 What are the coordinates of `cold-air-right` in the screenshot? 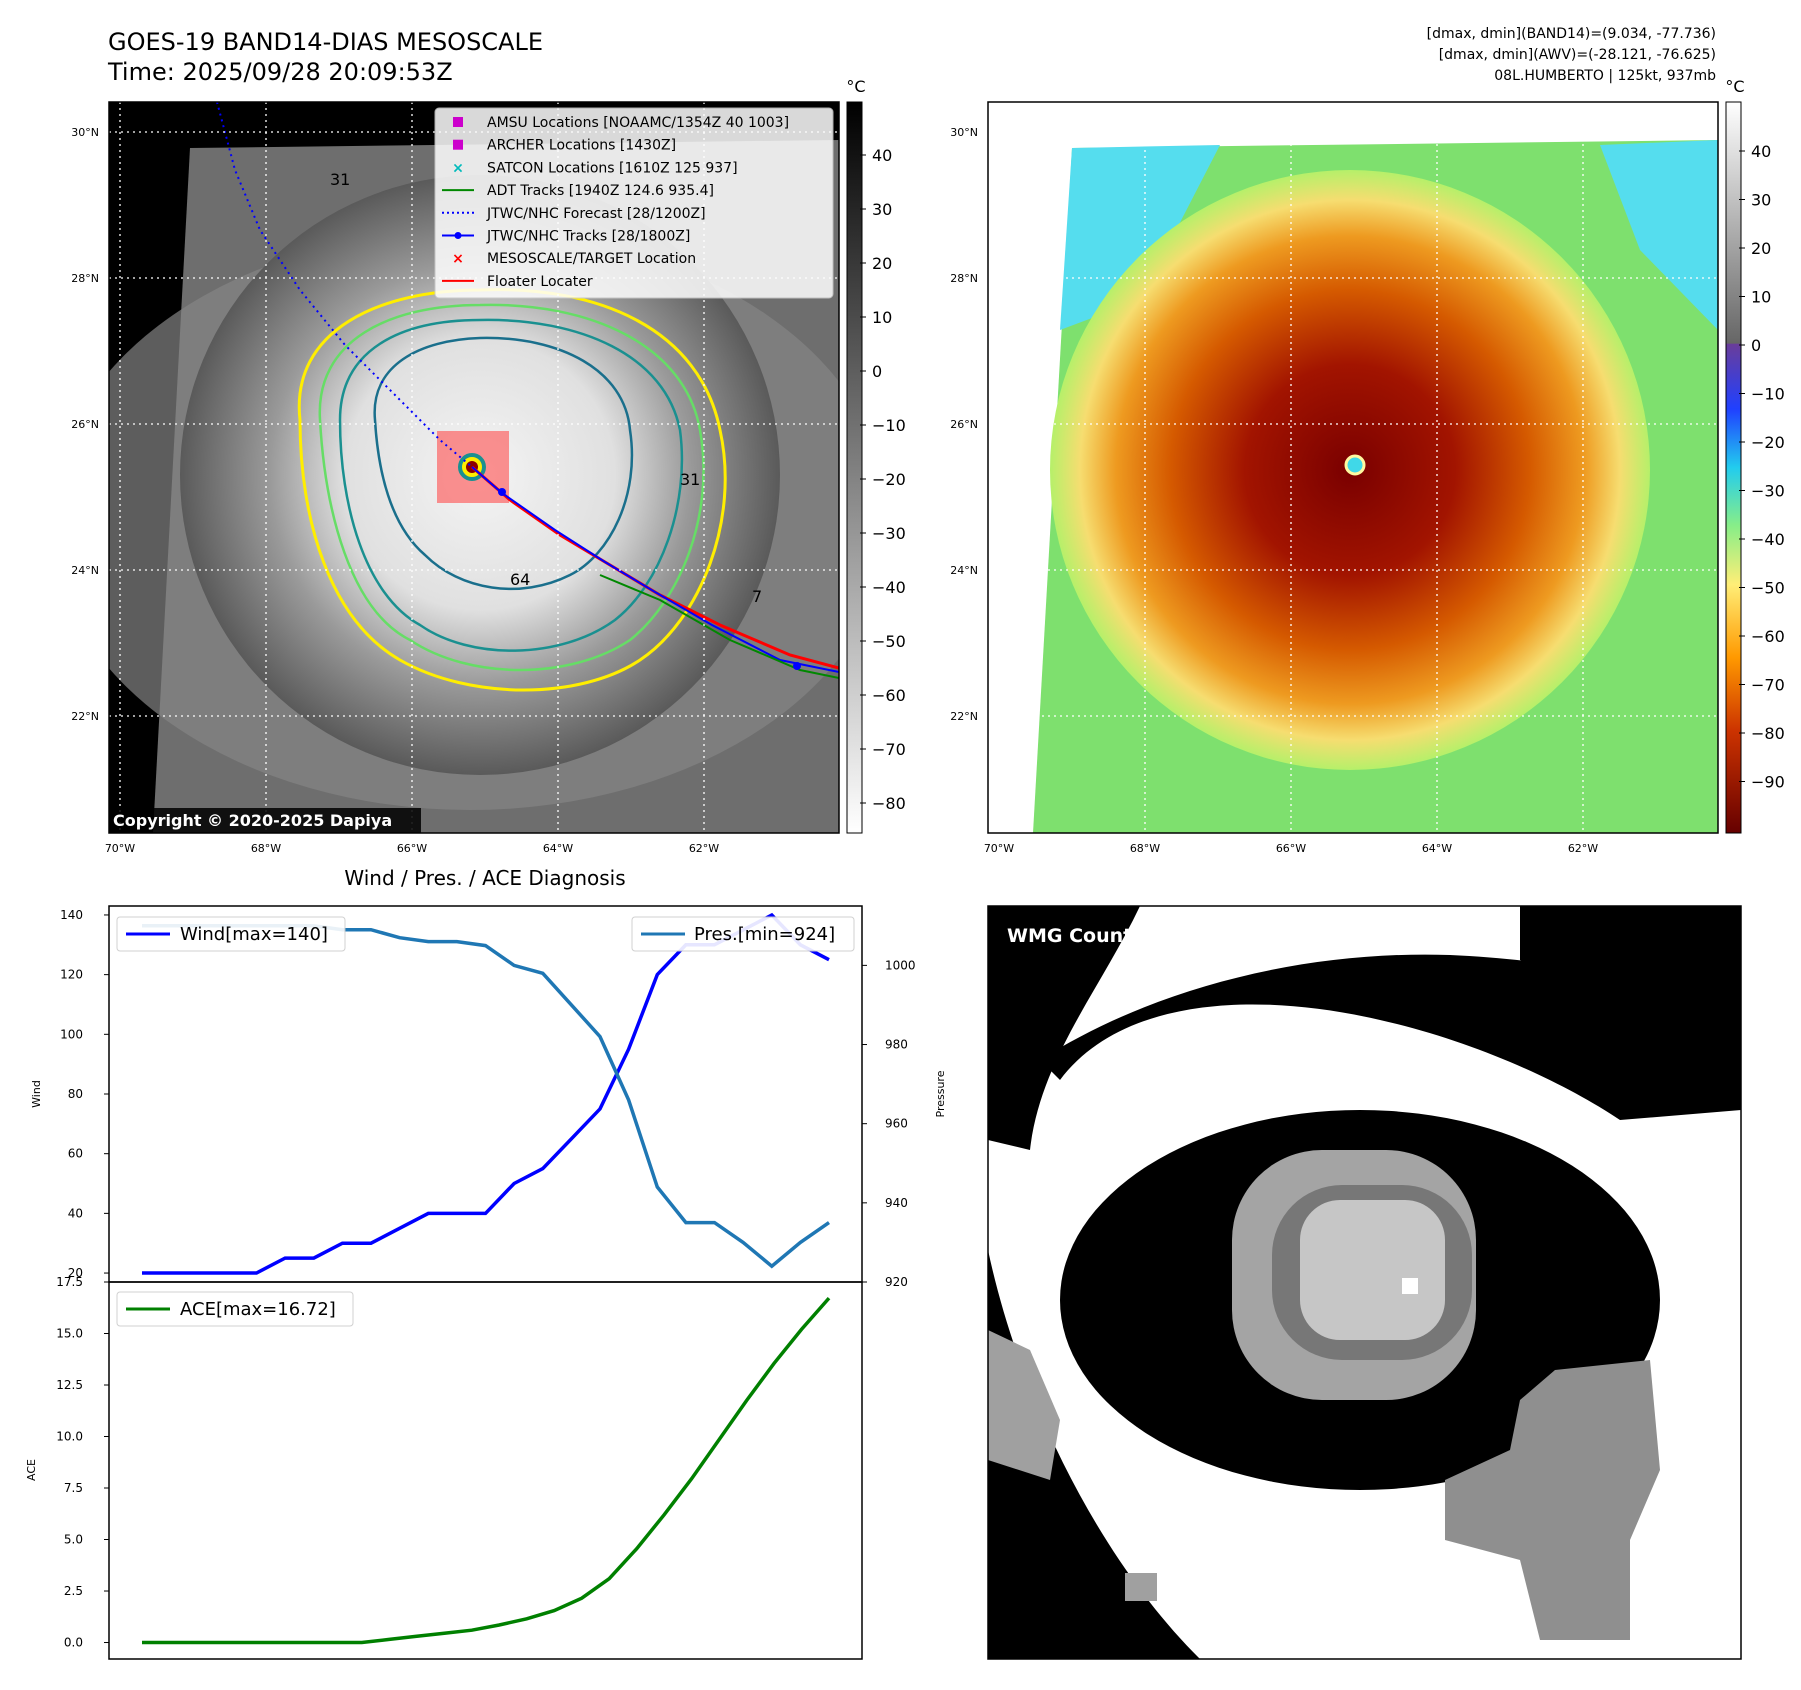 It's located at (1659, 235).